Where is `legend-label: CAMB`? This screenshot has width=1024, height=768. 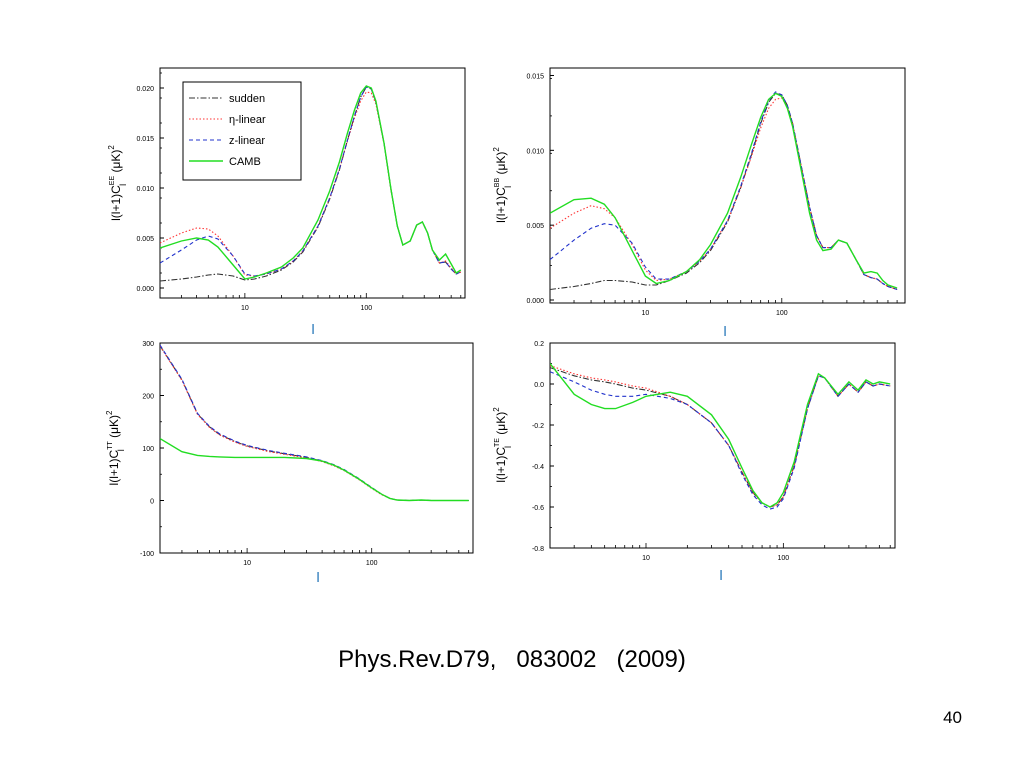 legend-label: CAMB is located at coordinates (245, 162).